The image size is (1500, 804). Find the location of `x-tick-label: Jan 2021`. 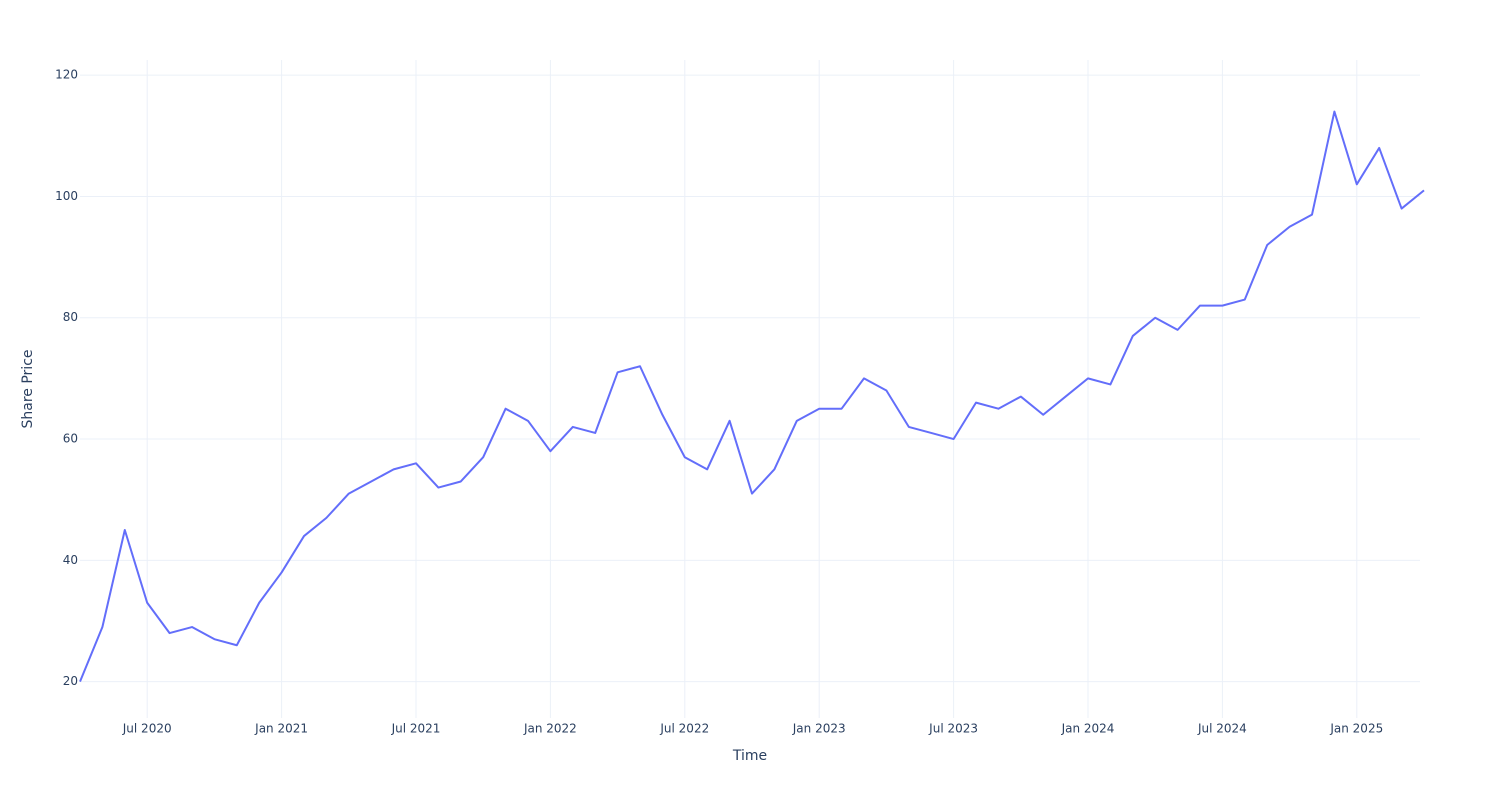

x-tick-label: Jan 2021 is located at coordinates (281, 729).